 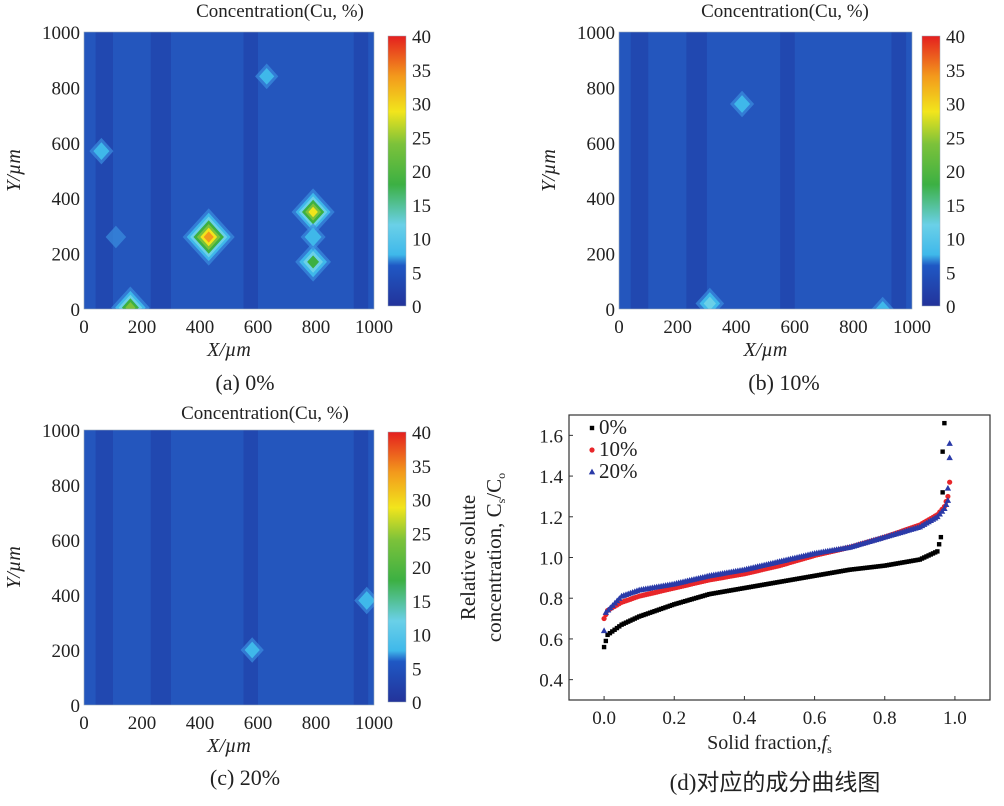 I want to click on x-axis-label: Solid fraction,fs, so click(x=769, y=744).